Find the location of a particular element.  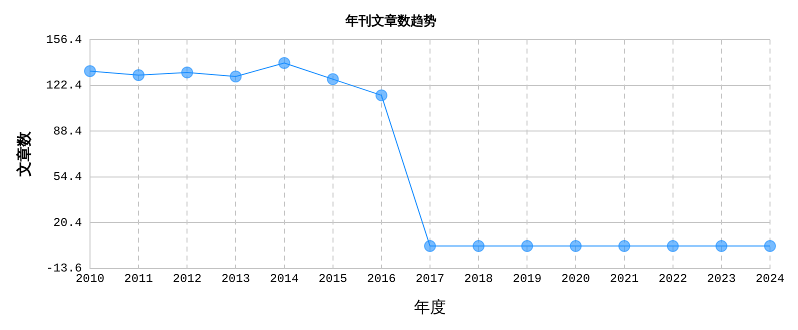

chart-title: 年刊文章数趋势 is located at coordinates (390, 20).